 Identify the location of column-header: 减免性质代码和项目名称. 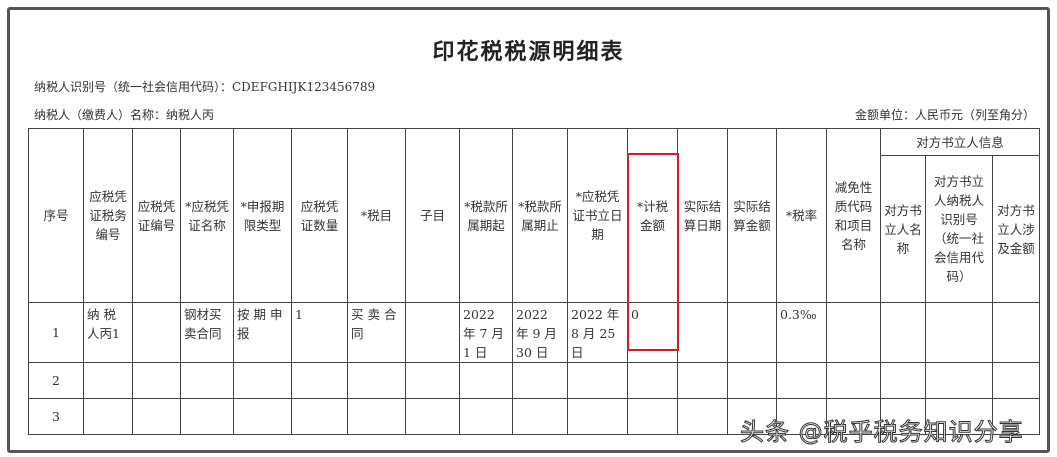
(853, 215).